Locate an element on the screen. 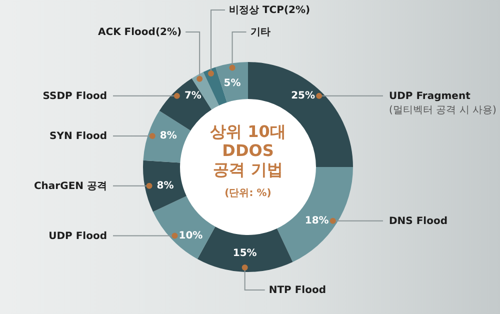 This screenshot has height=314, width=500. data-label: 5% is located at coordinates (232, 84).